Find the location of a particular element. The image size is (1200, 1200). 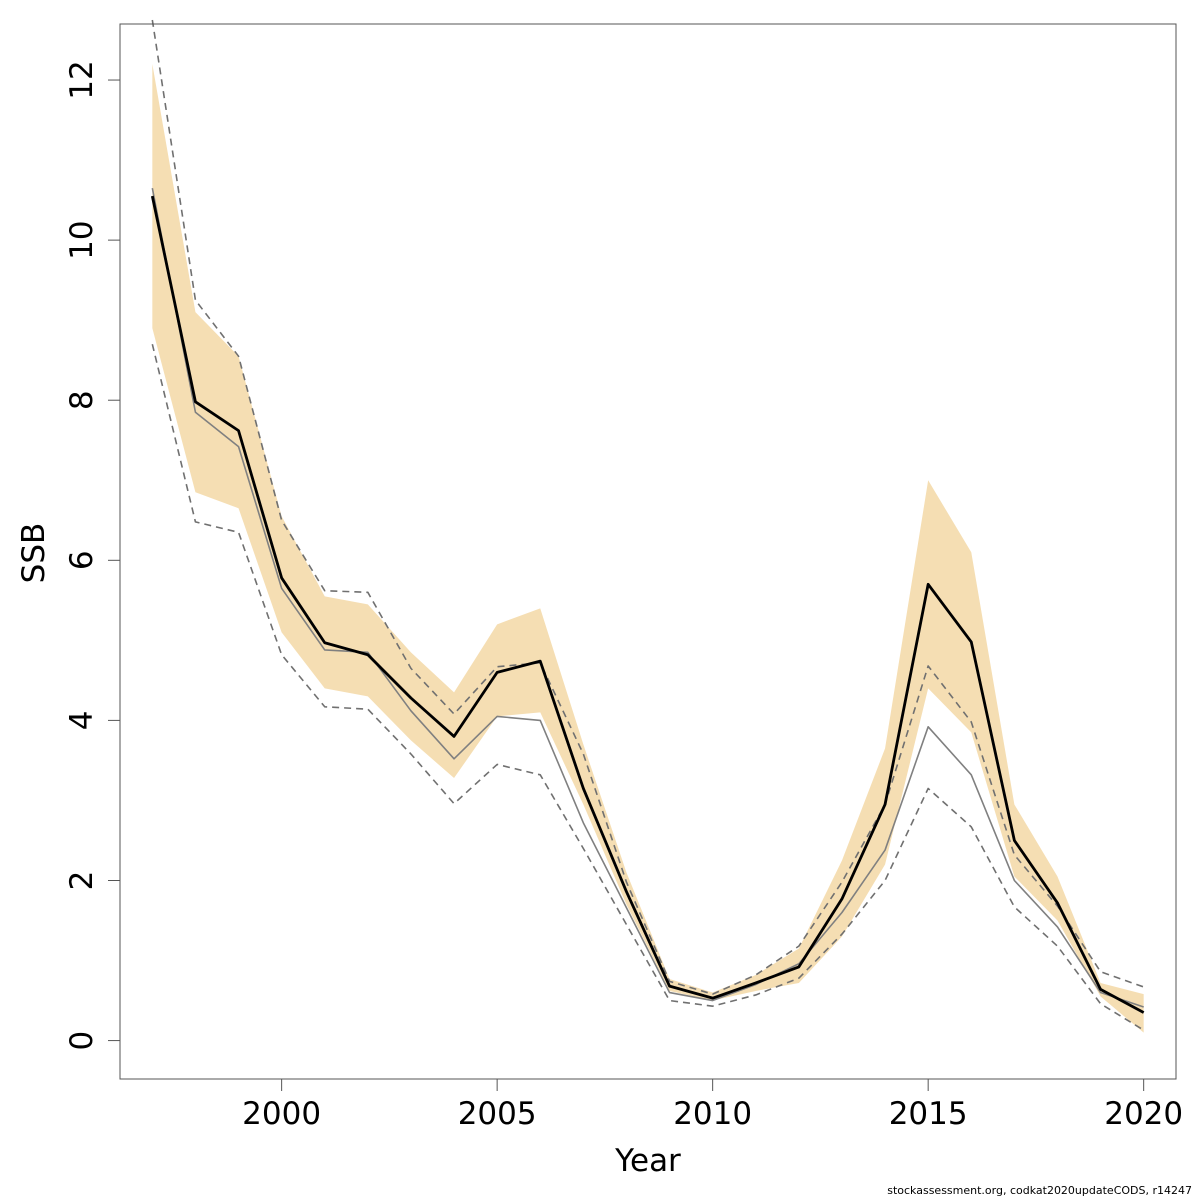

x-axis-title: Year is located at coordinates (647, 1161).